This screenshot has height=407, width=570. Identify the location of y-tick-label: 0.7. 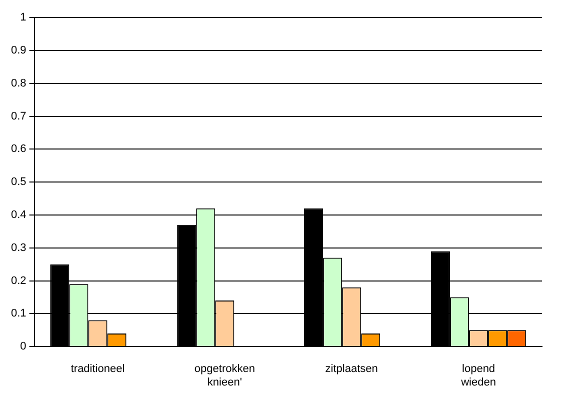
(18, 116).